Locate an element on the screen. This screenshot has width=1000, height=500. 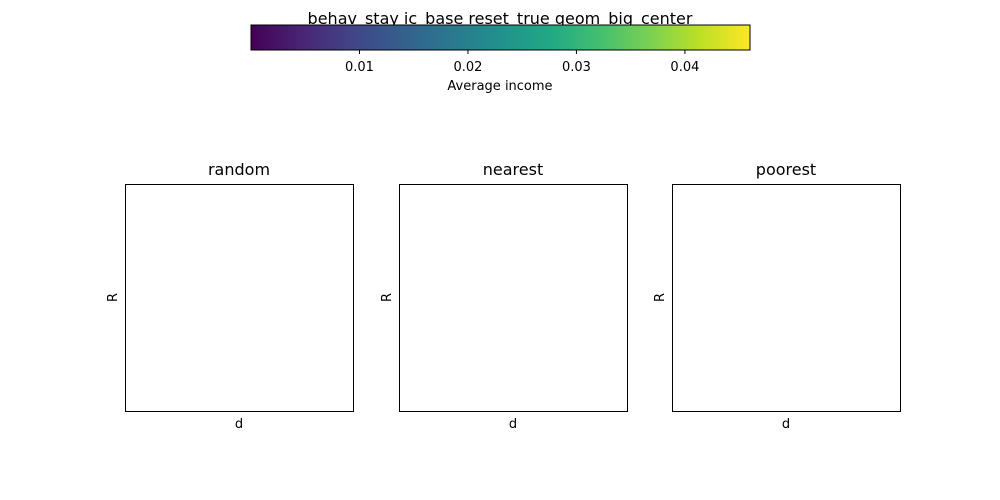
colorbar-tick-label: 0.01 is located at coordinates (359, 67).